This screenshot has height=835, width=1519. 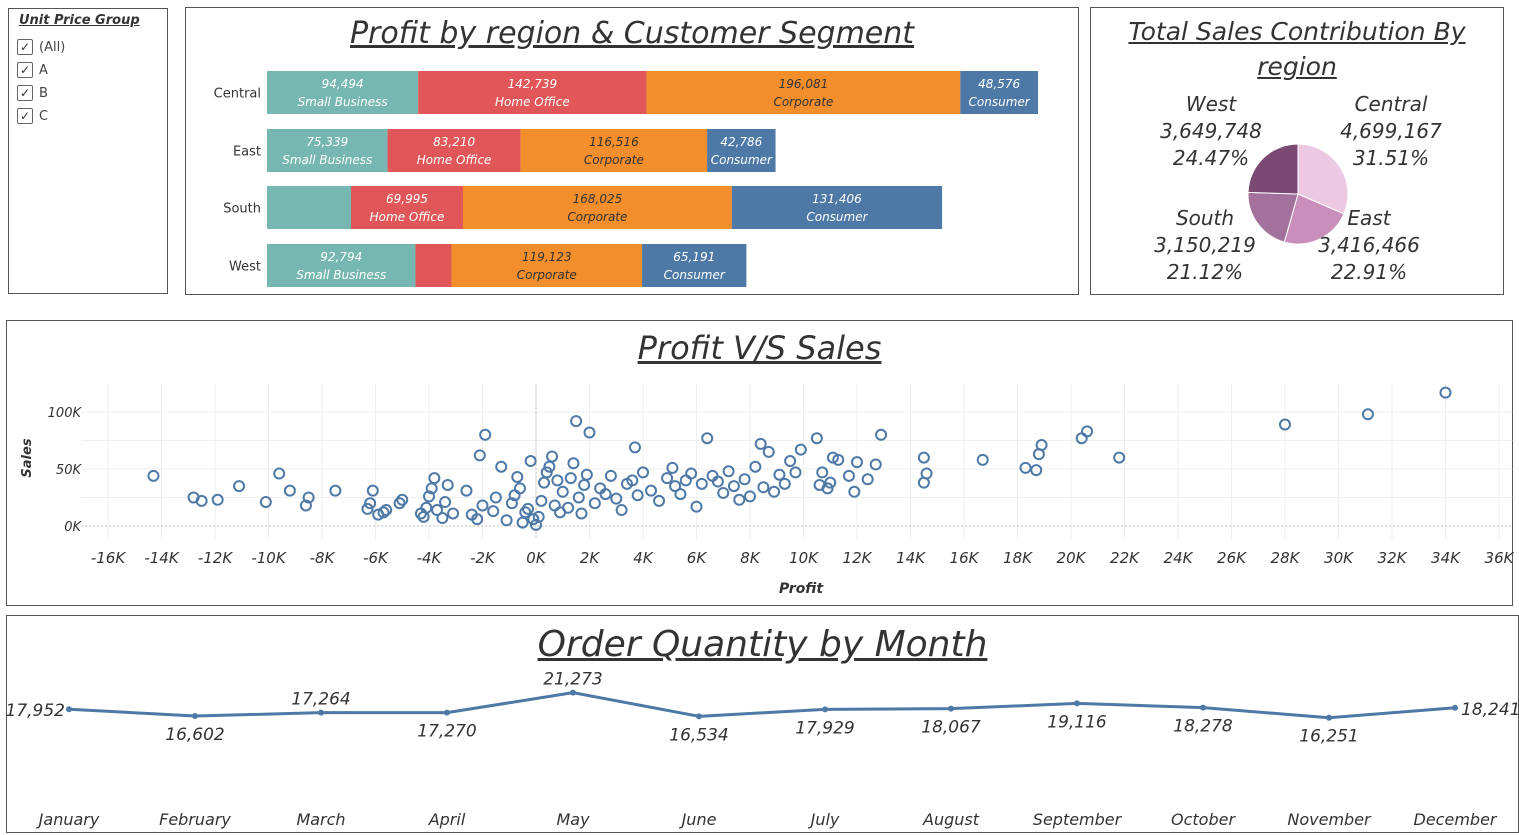 I want to click on pie-label-region: West, so click(x=1212, y=104).